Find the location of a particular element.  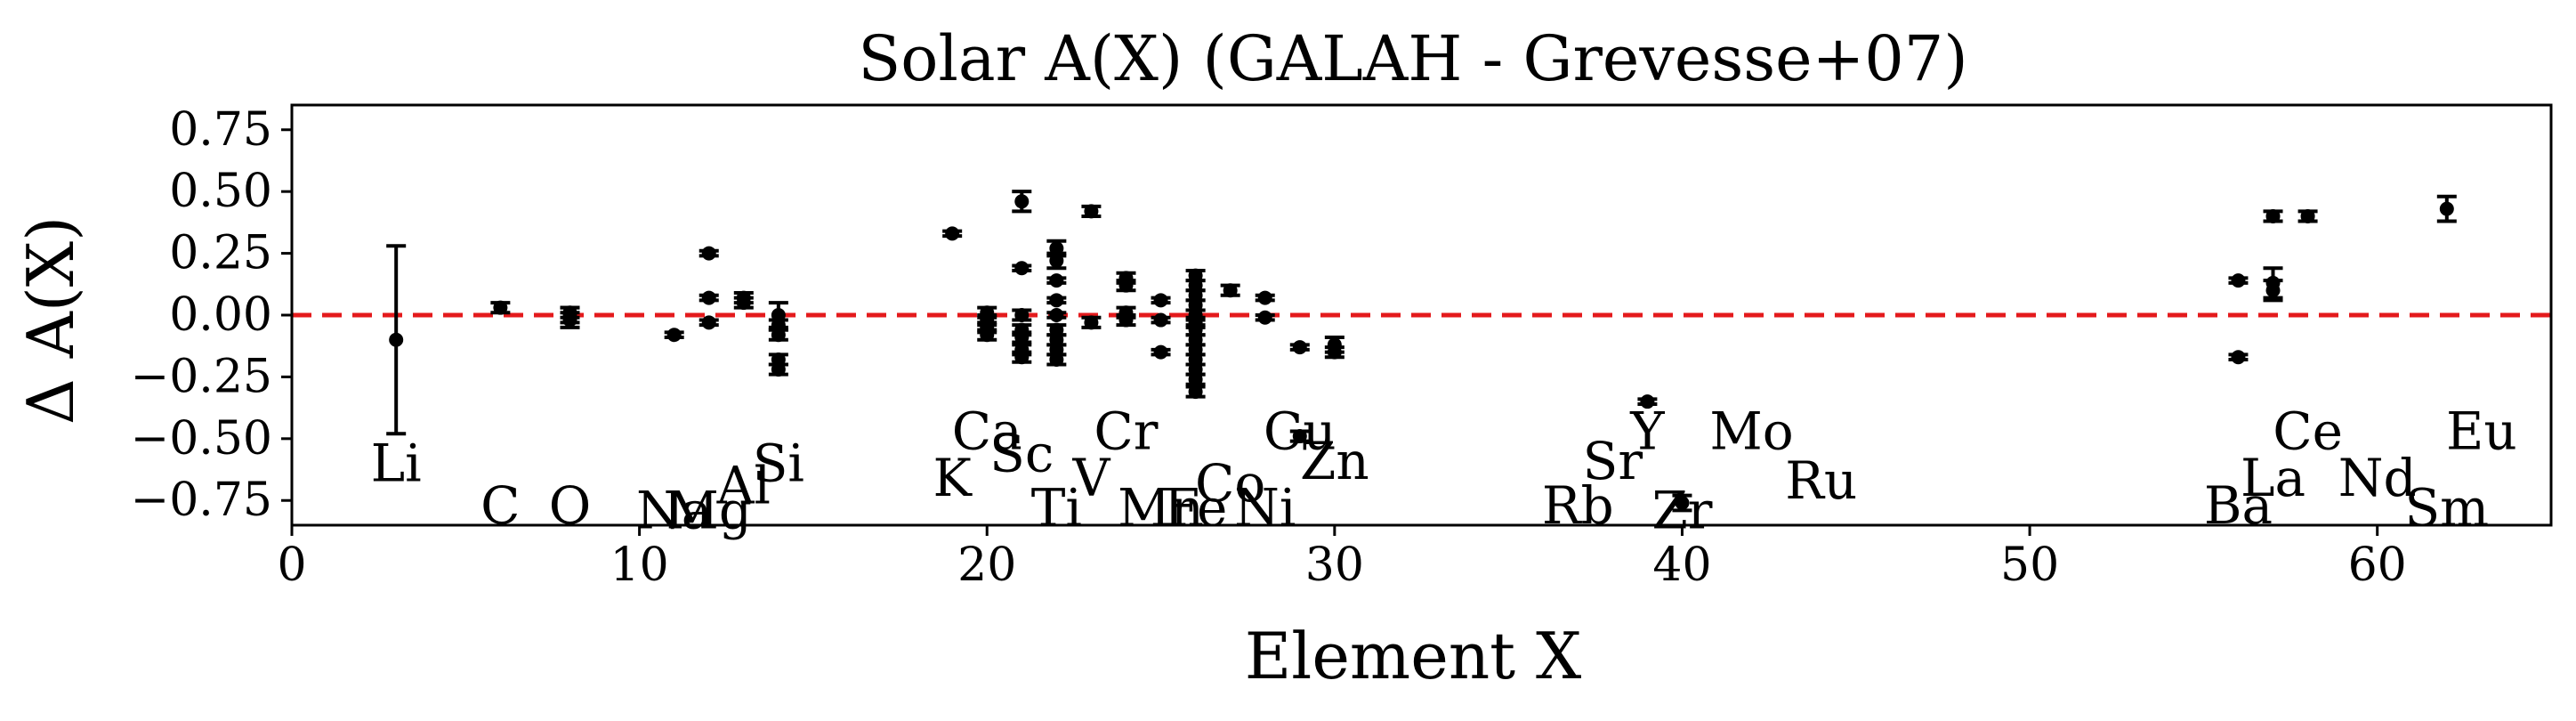

element-label: Na is located at coordinates (674, 510).